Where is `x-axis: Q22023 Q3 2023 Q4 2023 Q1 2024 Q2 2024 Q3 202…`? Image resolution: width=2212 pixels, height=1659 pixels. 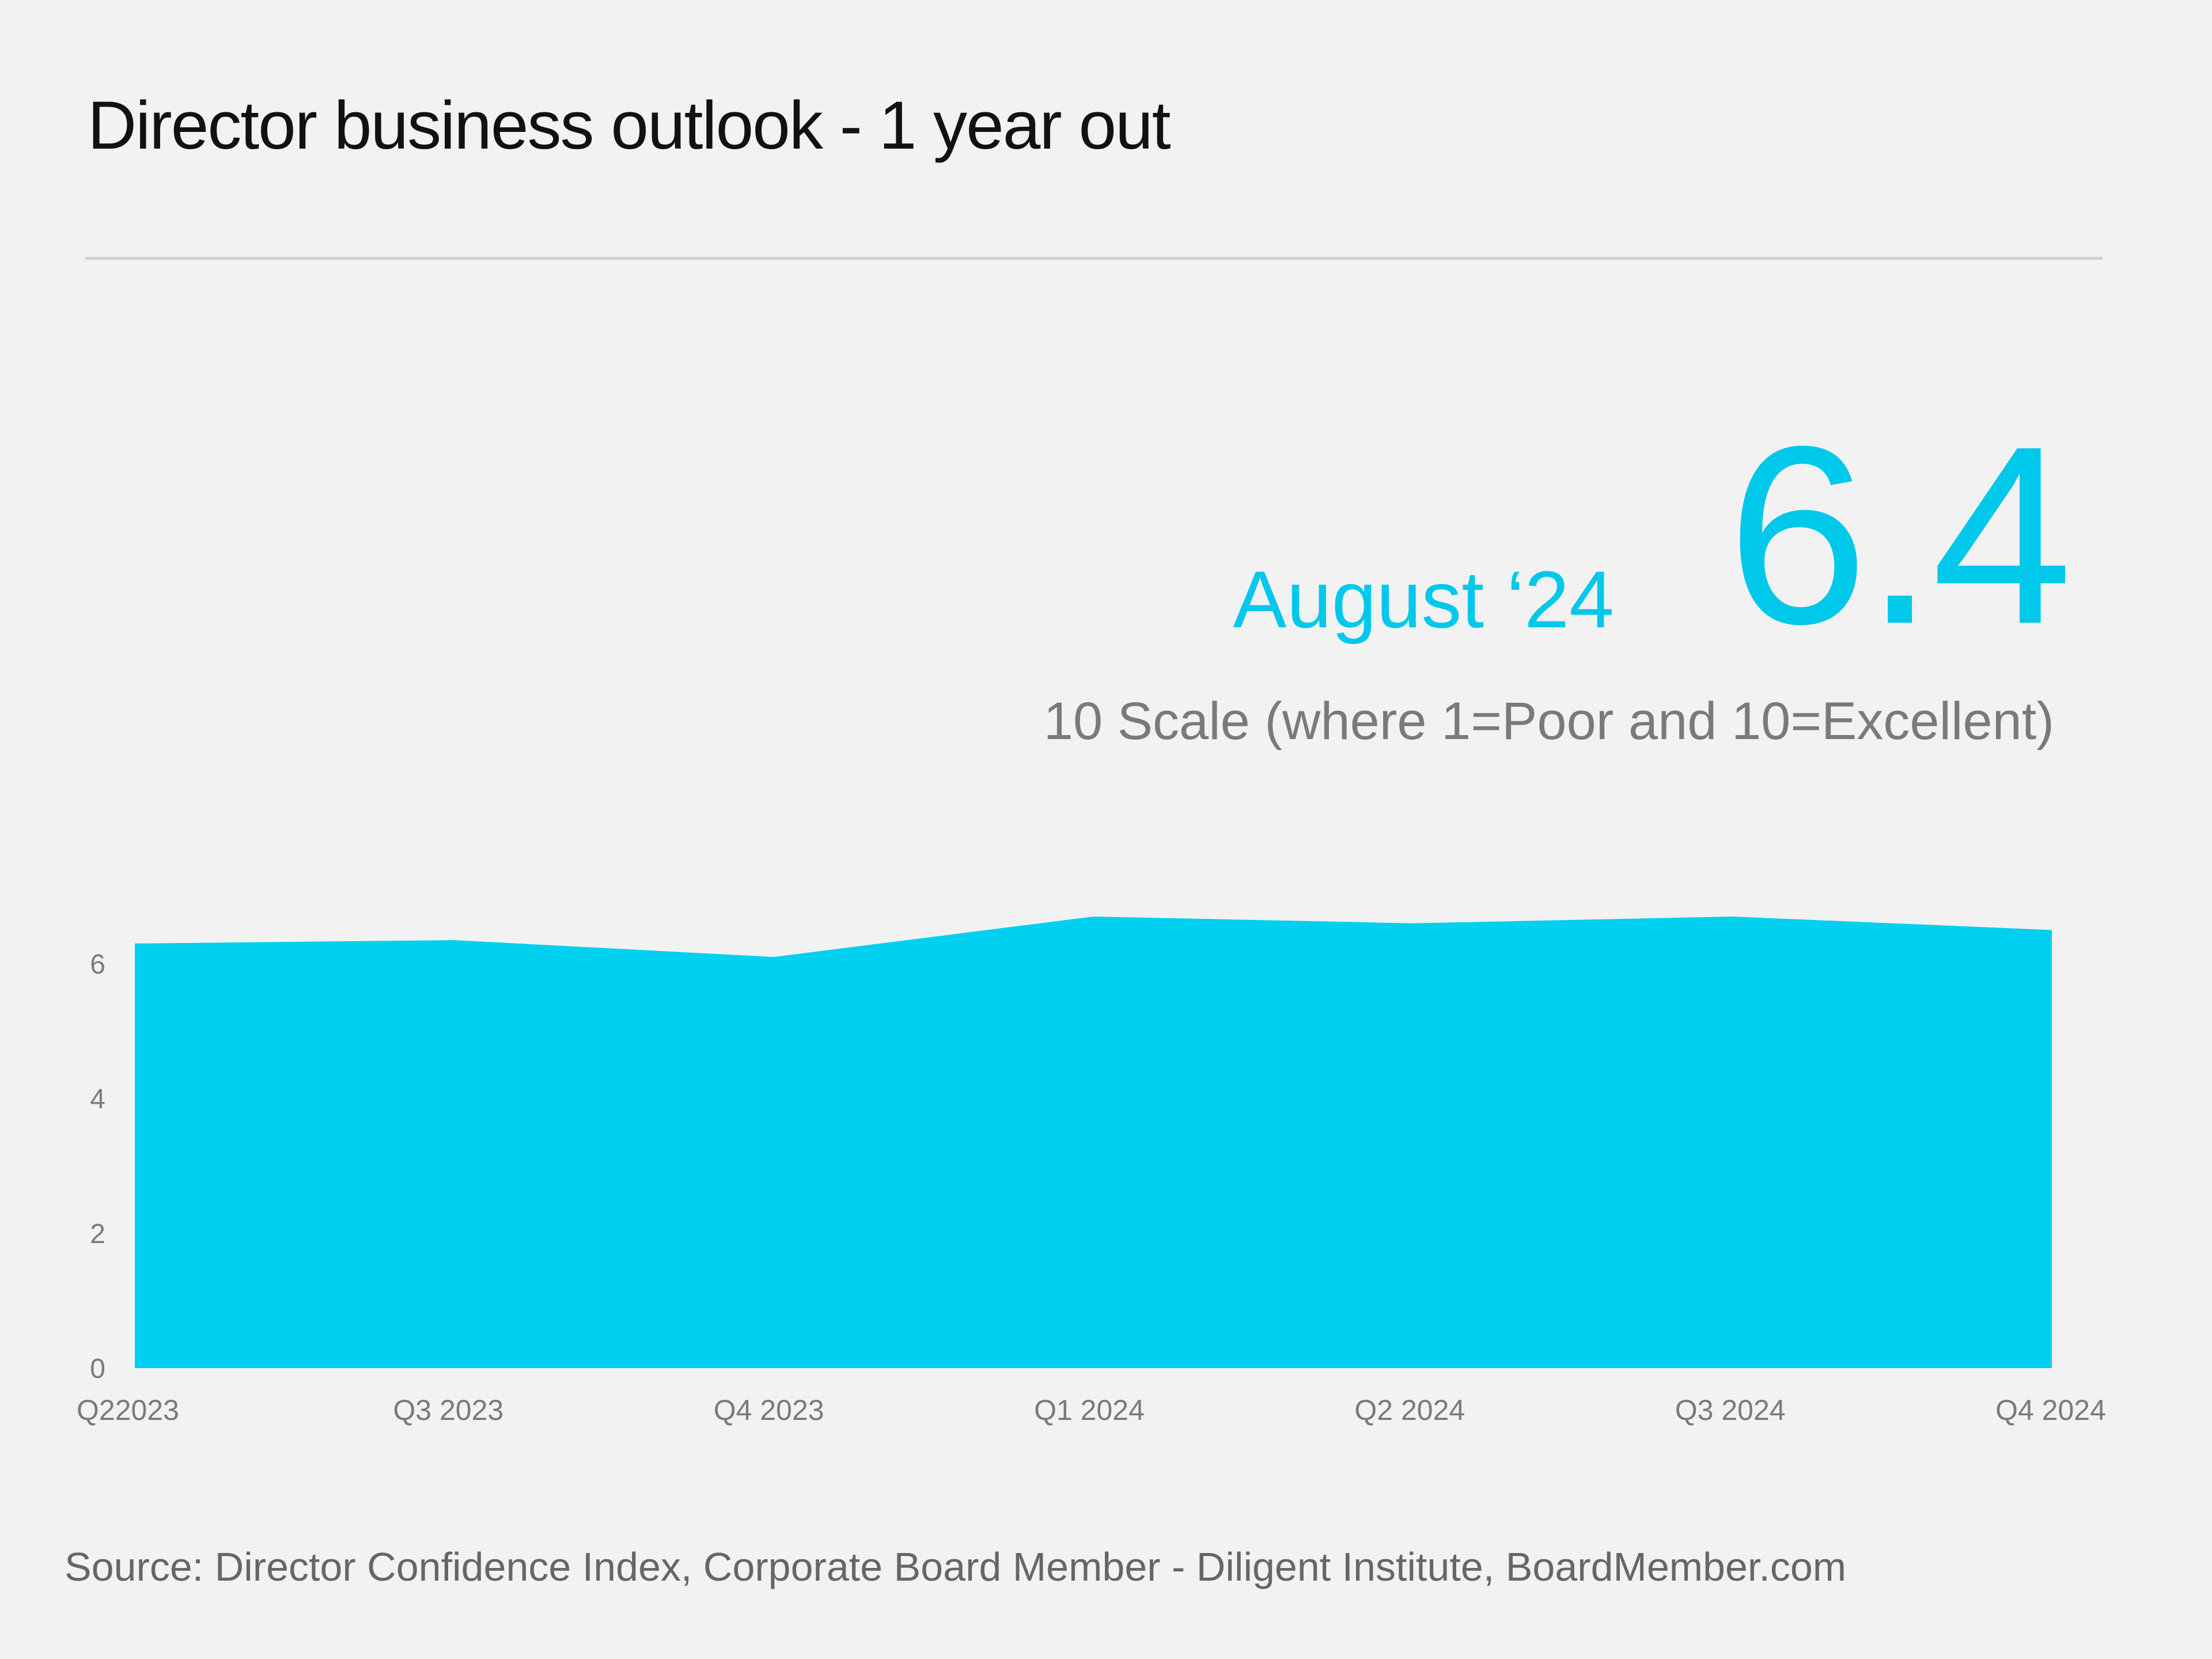
x-axis: Q22023 Q3 2023 Q4 2023 Q1 2024 Q2 2024 Q3 202… is located at coordinates (1091, 1410).